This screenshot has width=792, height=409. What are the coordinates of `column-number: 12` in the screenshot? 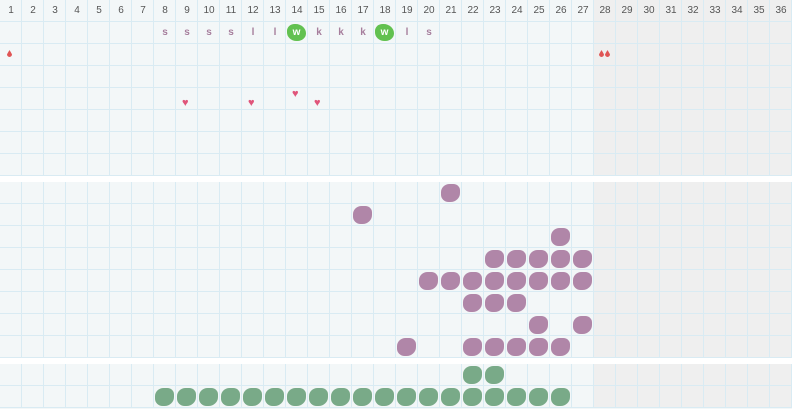 It's located at (253, 10).